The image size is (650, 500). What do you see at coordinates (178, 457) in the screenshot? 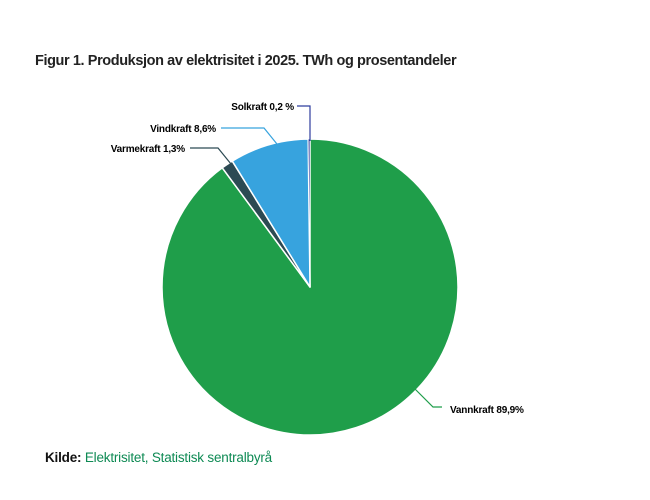
I see `source-link: Elektrisitet, Statistisk sentralbyrå` at bounding box center [178, 457].